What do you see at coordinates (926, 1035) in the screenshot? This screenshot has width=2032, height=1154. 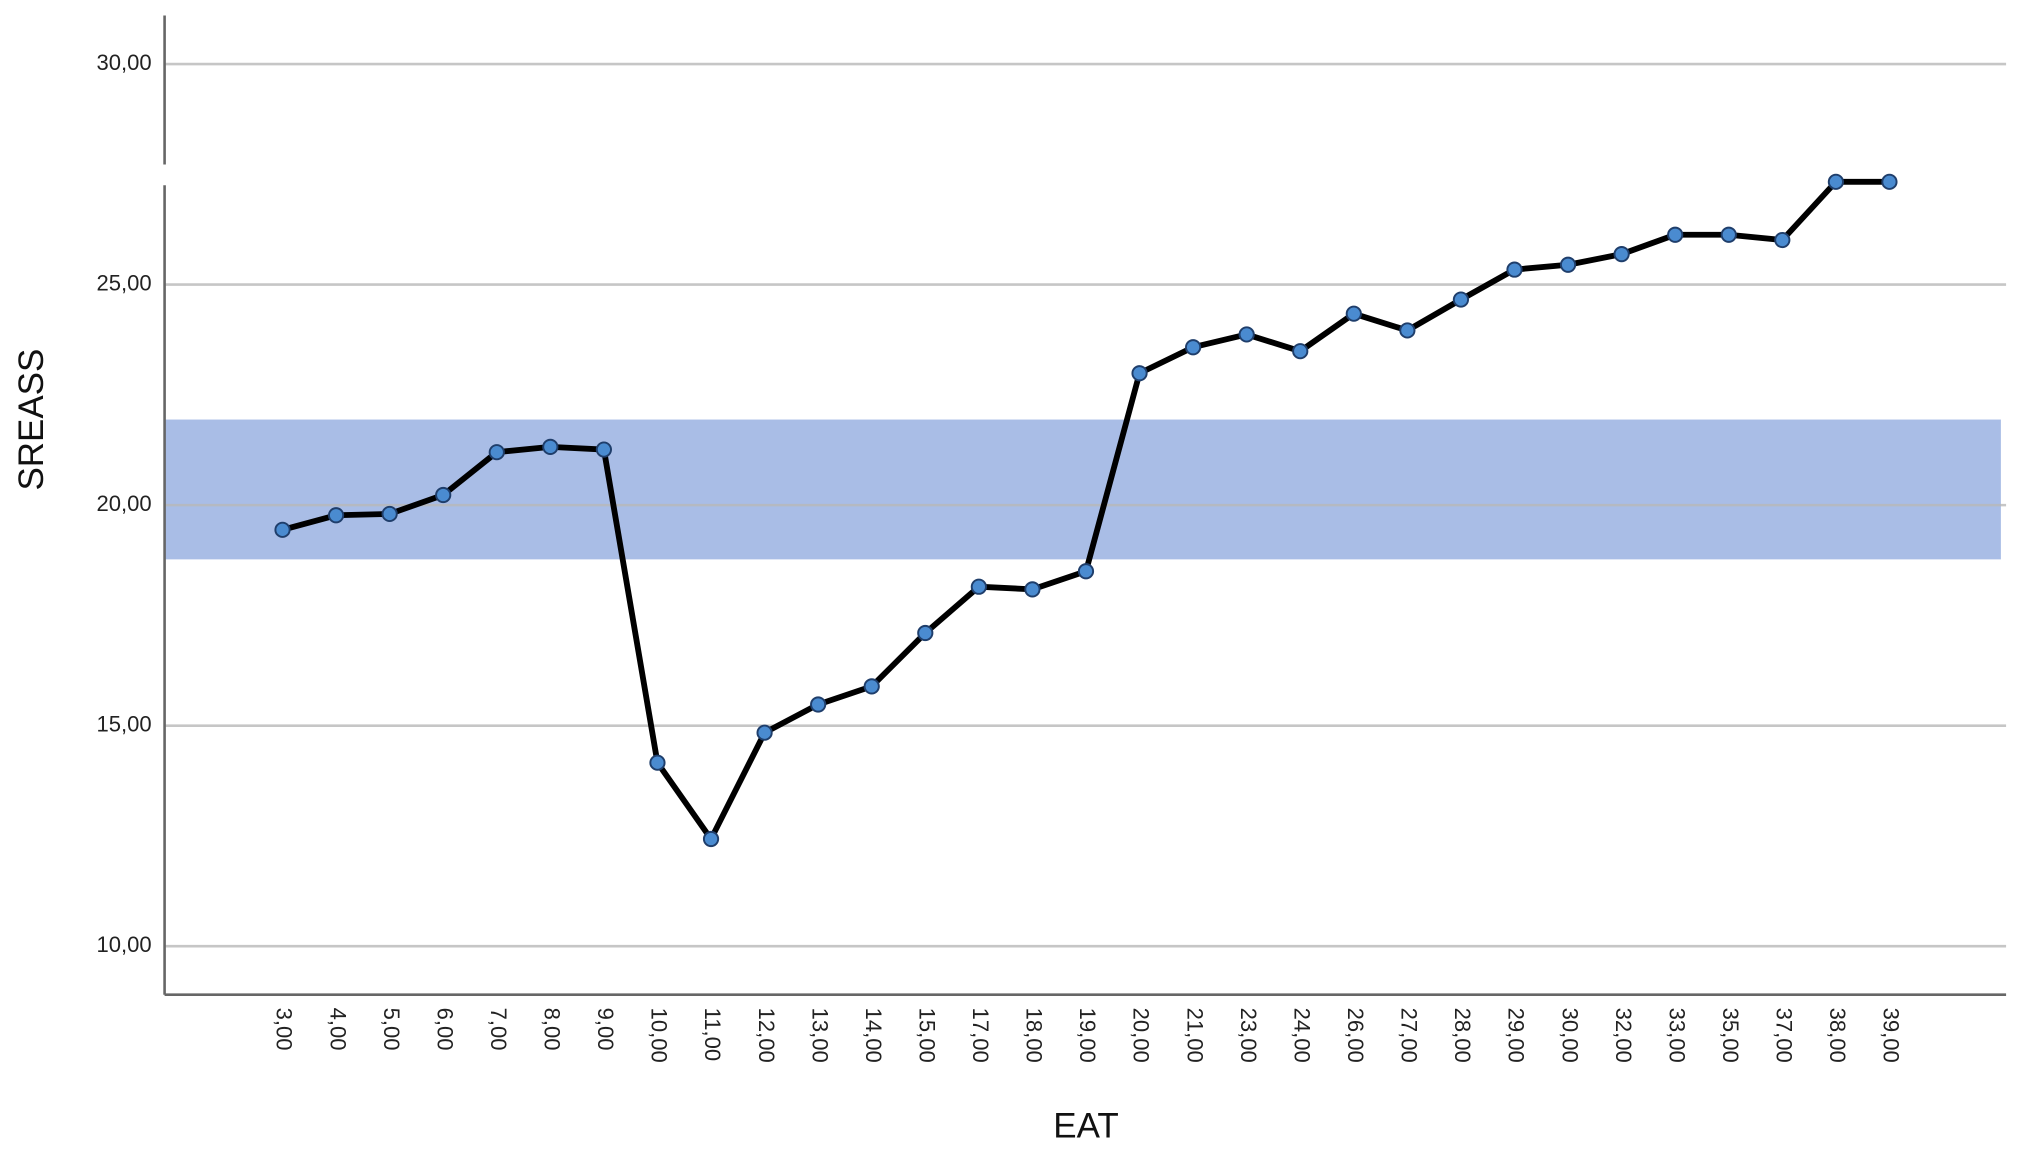 I see `x-tick-label: 15,00` at bounding box center [926, 1035].